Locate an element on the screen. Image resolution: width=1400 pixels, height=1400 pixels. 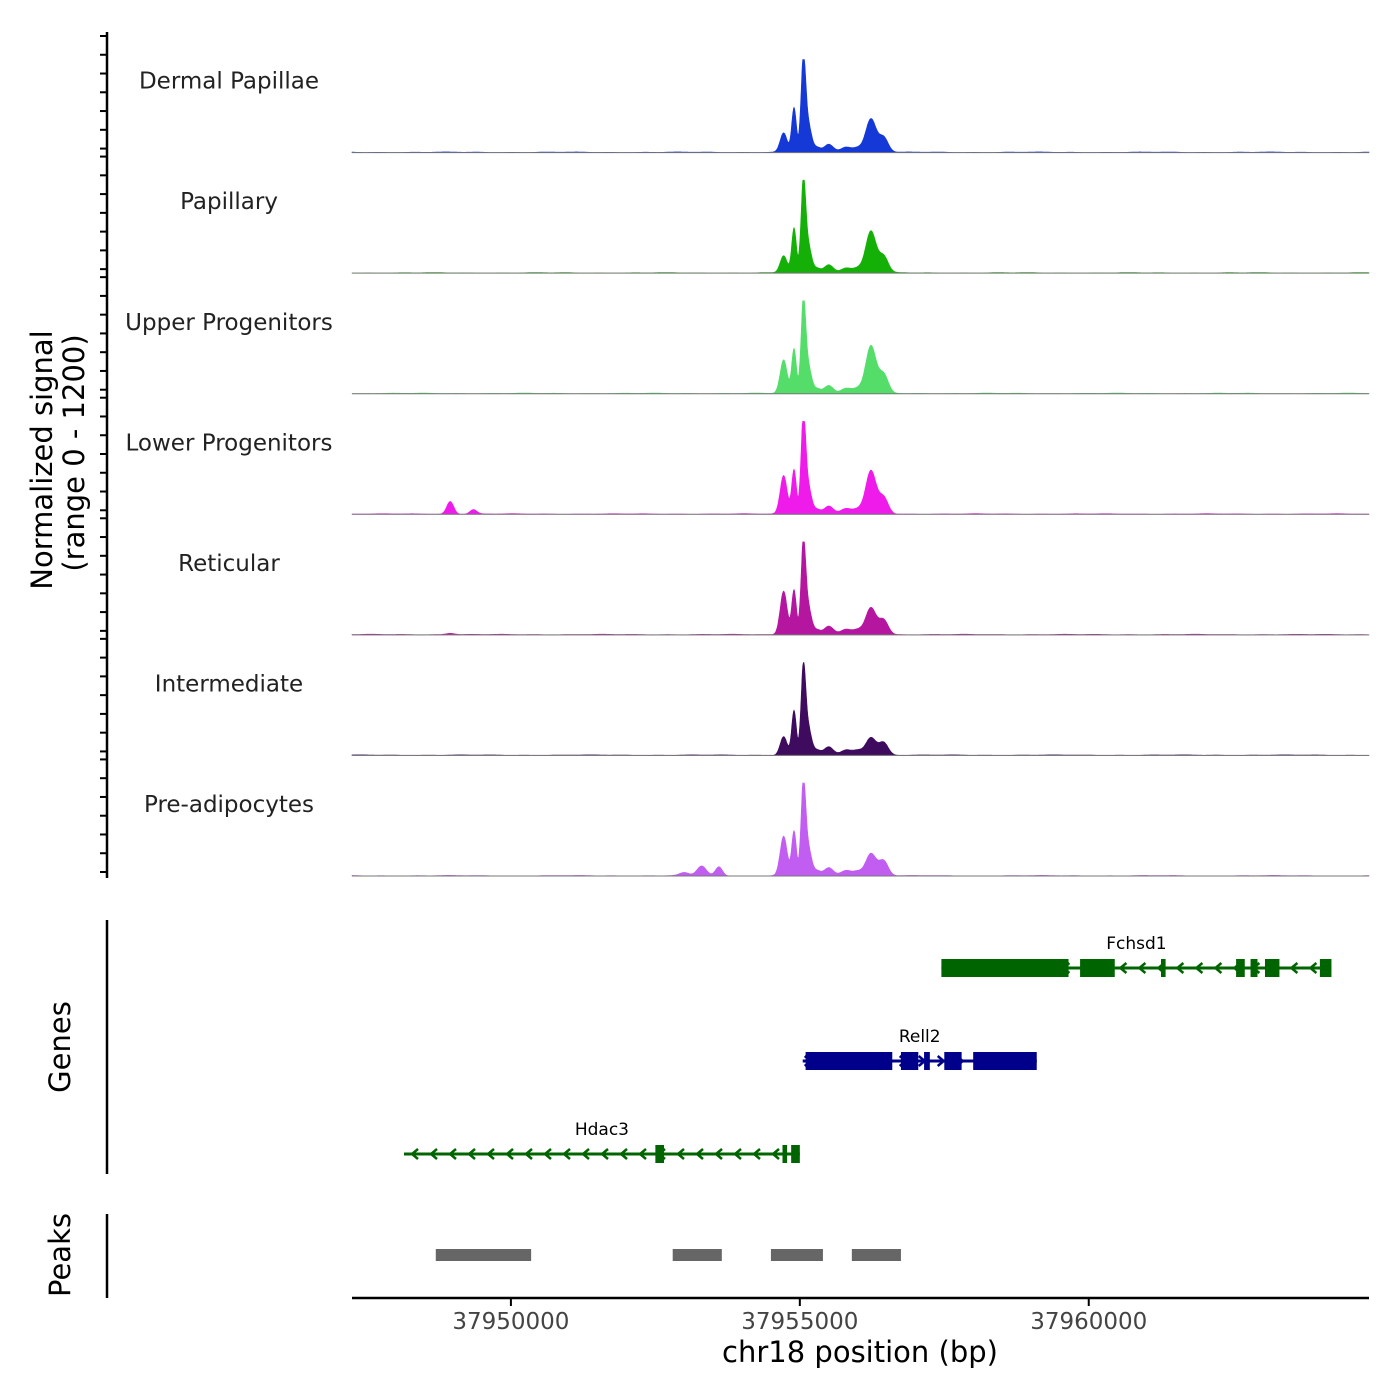
track-lower-progenitors: Lower Progenitors is located at coordinates (748, 468).